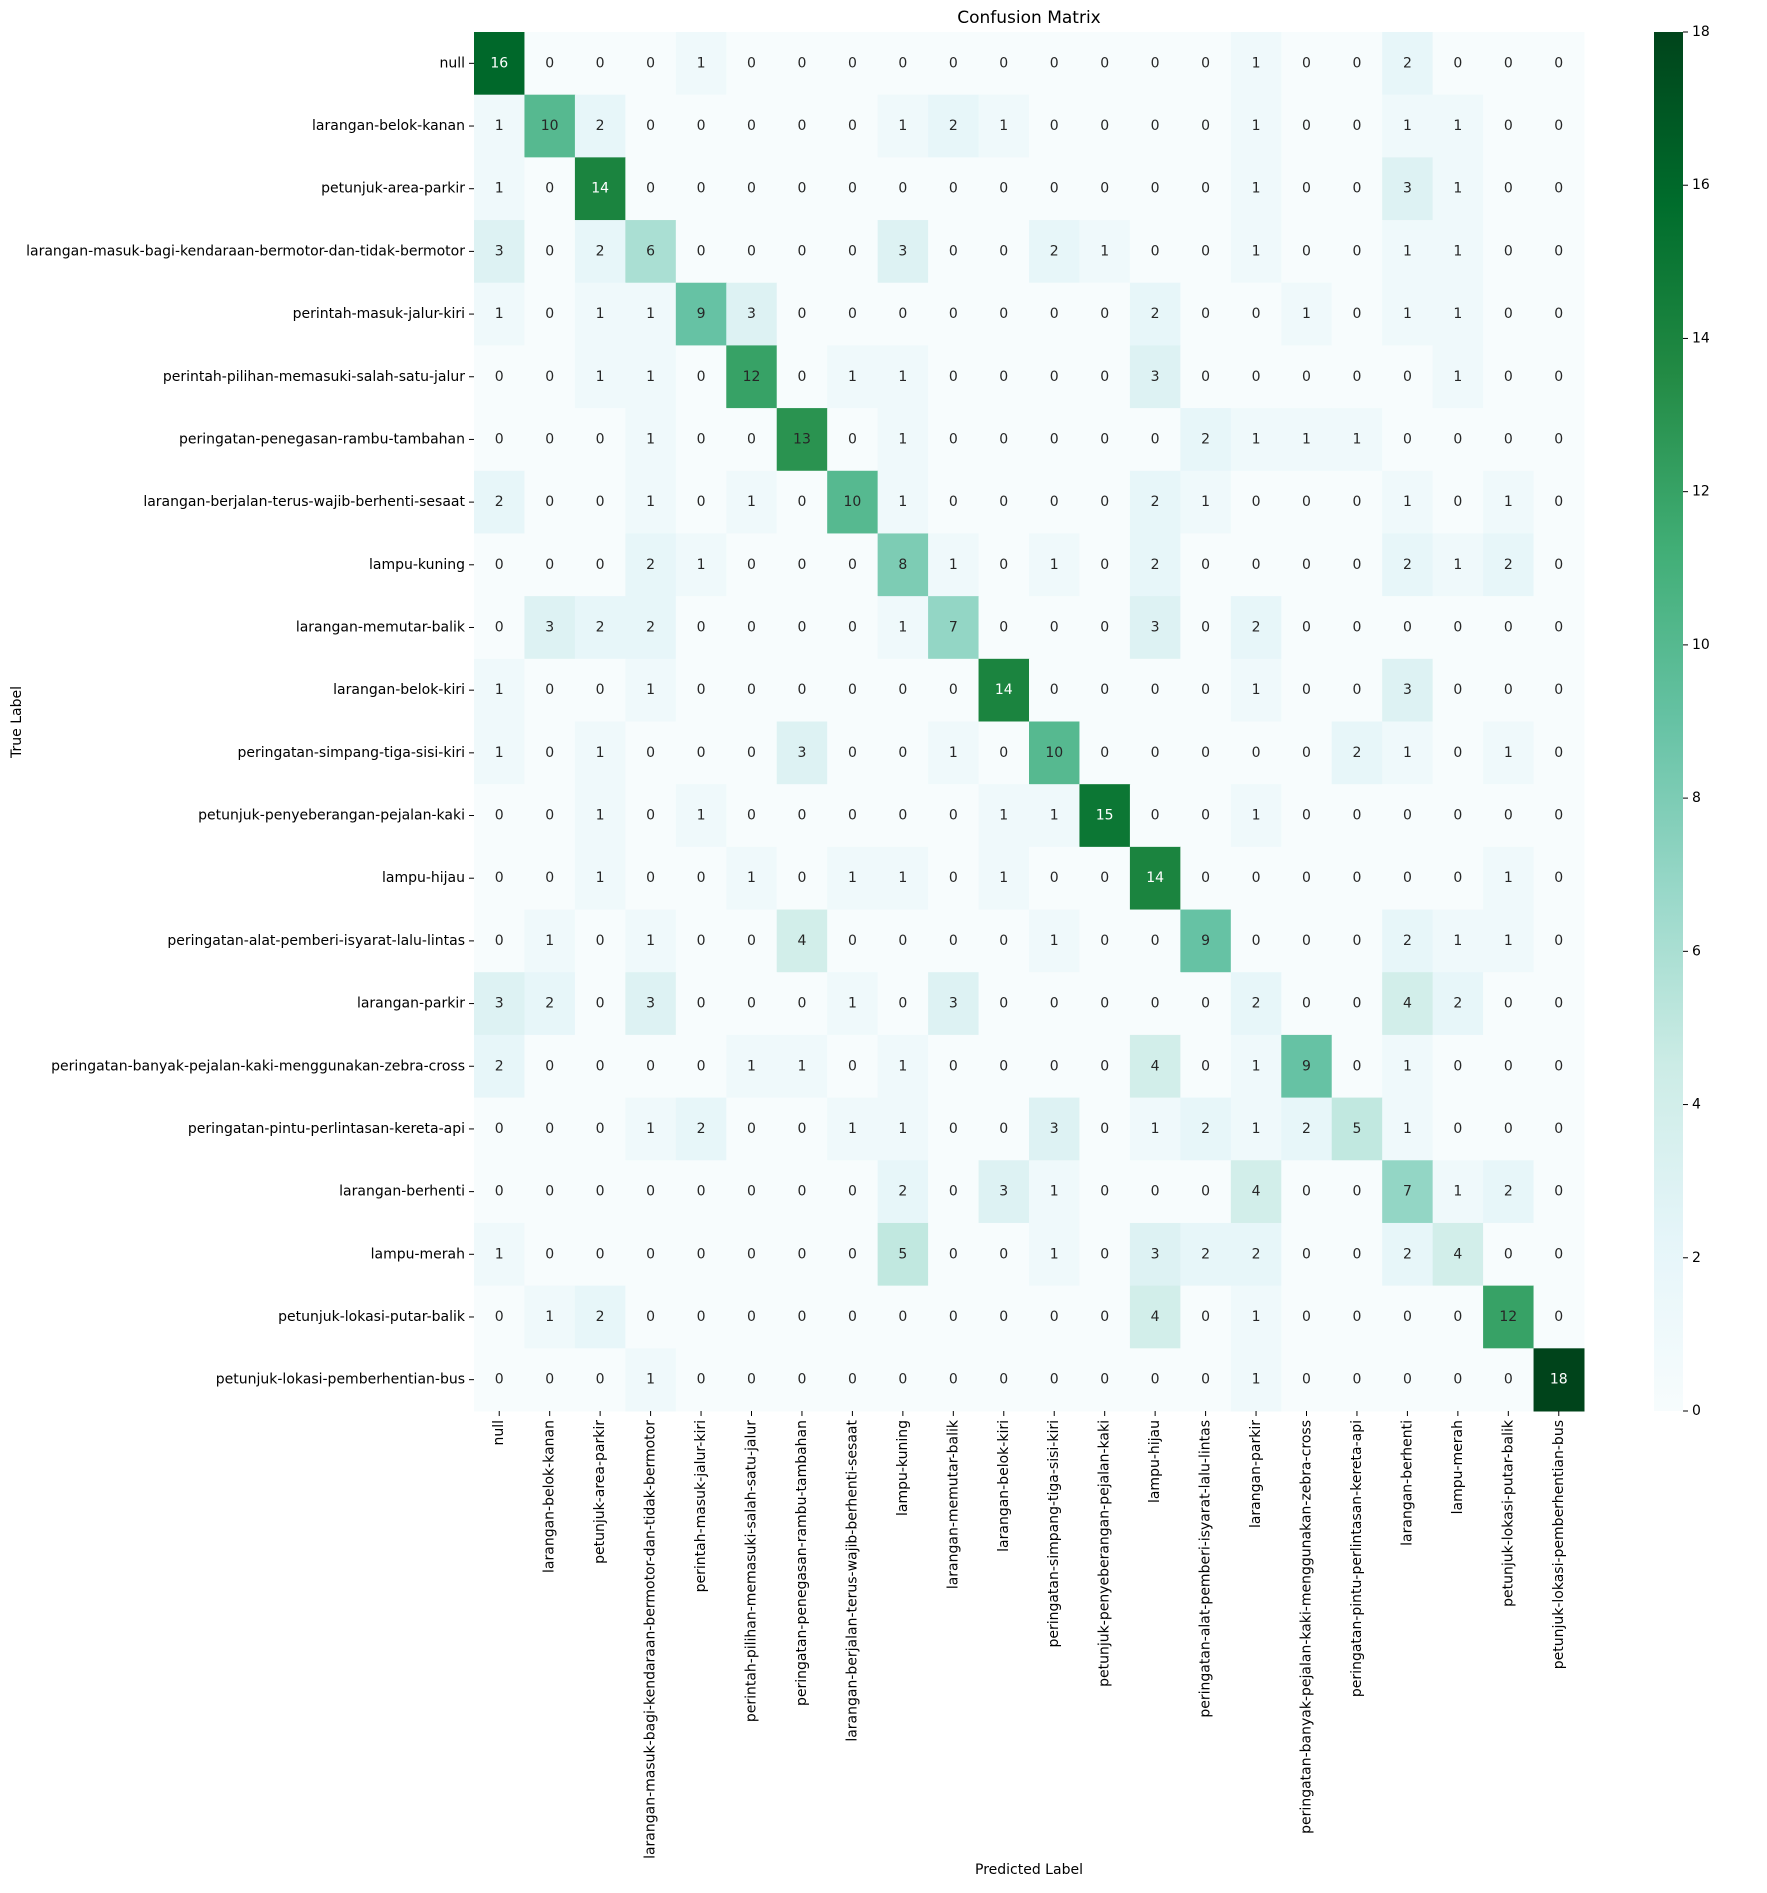  What do you see at coordinates (1256, 1474) in the screenshot?
I see `x-tick-label: larangan-parkir` at bounding box center [1256, 1474].